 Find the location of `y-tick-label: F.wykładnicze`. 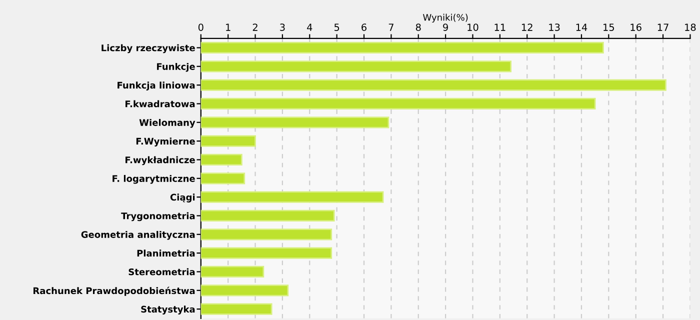

y-tick-label: F.wykładnicze is located at coordinates (160, 161).